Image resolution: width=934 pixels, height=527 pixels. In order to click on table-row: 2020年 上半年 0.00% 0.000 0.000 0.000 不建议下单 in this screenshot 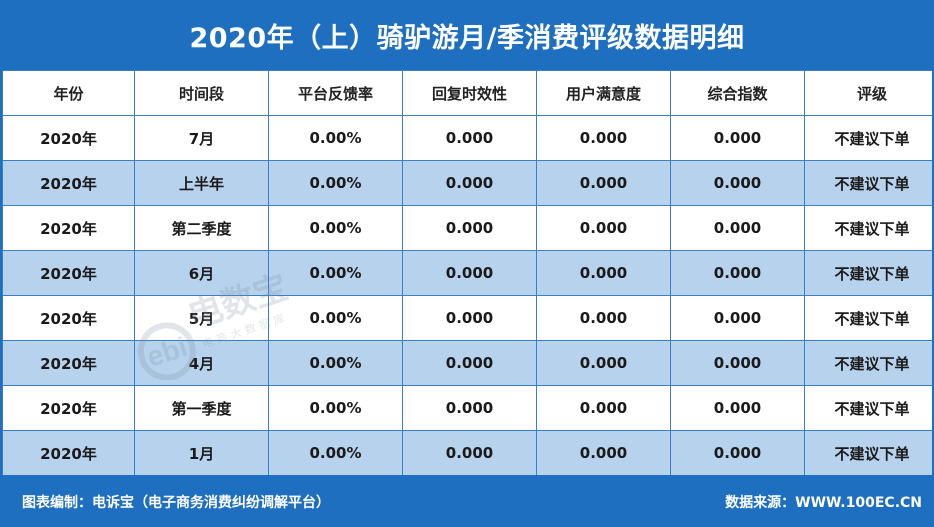, I will do `click(467, 183)`.